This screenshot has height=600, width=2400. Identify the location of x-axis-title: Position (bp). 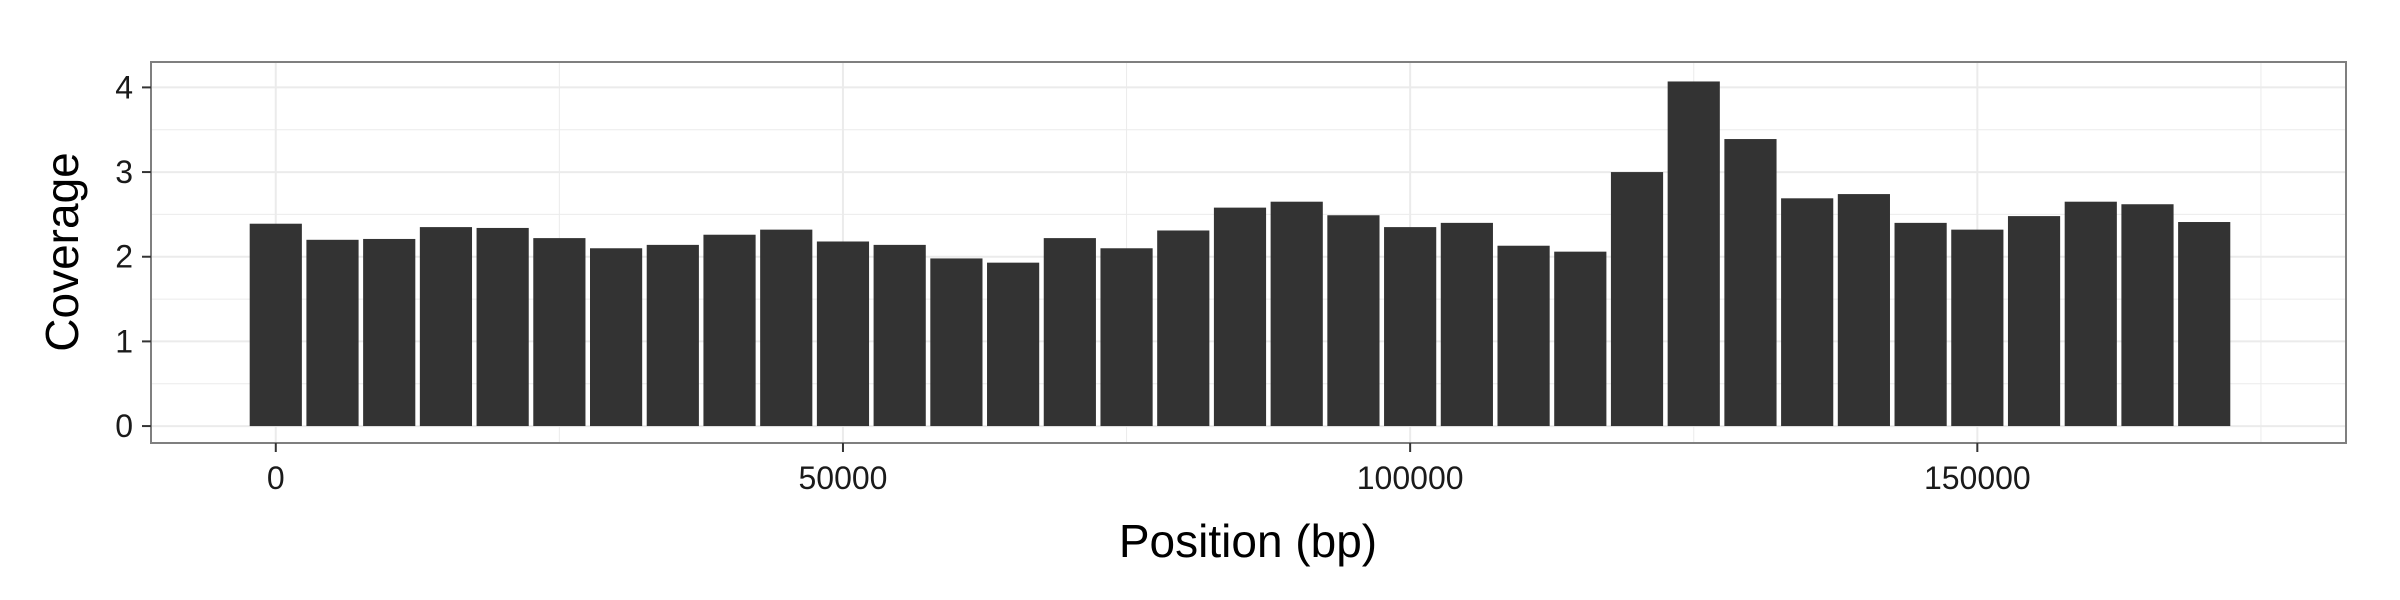
(1248, 541).